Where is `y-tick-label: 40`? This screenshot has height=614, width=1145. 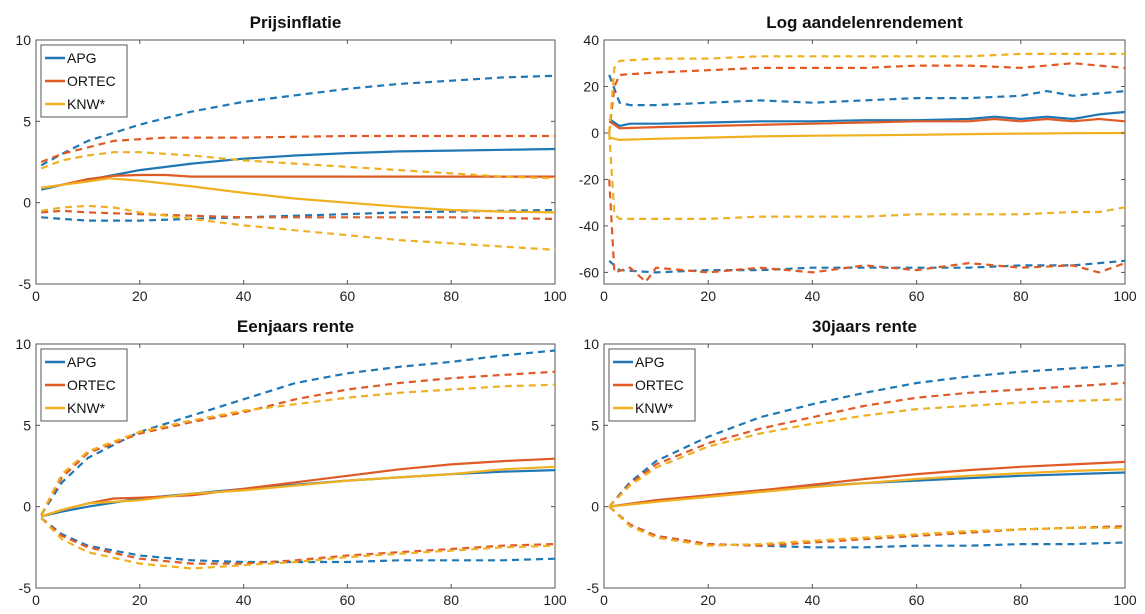
y-tick-label: 40 is located at coordinates (591, 40).